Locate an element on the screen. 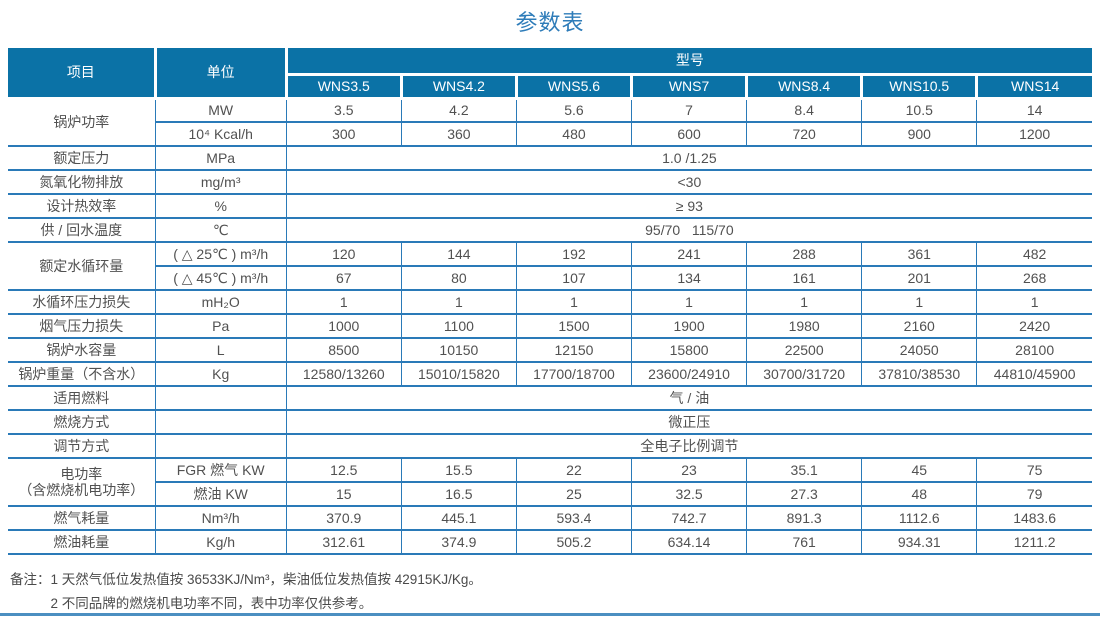 The width and height of the screenshot is (1100, 630). unit-cell: Kg/h is located at coordinates (220, 542).